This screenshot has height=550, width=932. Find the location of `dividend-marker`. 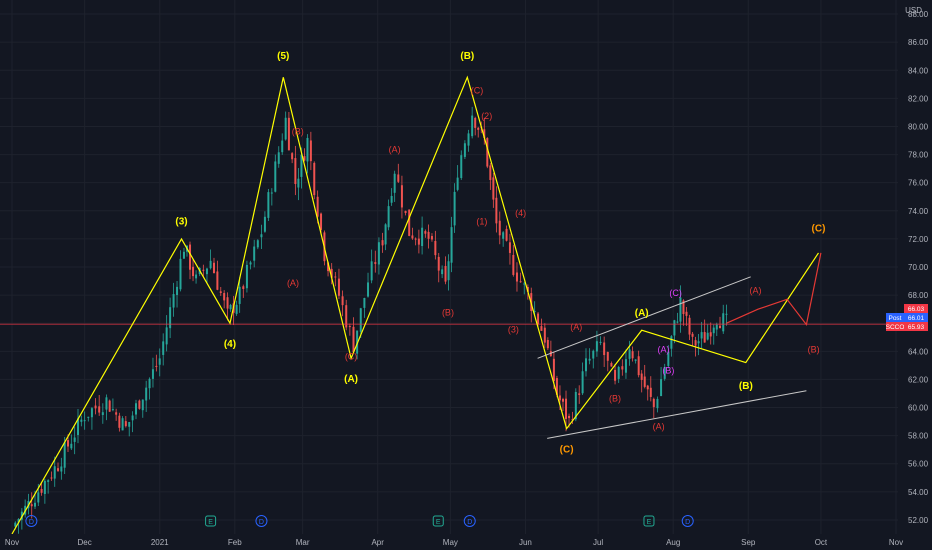

dividend-marker is located at coordinates (469, 521).